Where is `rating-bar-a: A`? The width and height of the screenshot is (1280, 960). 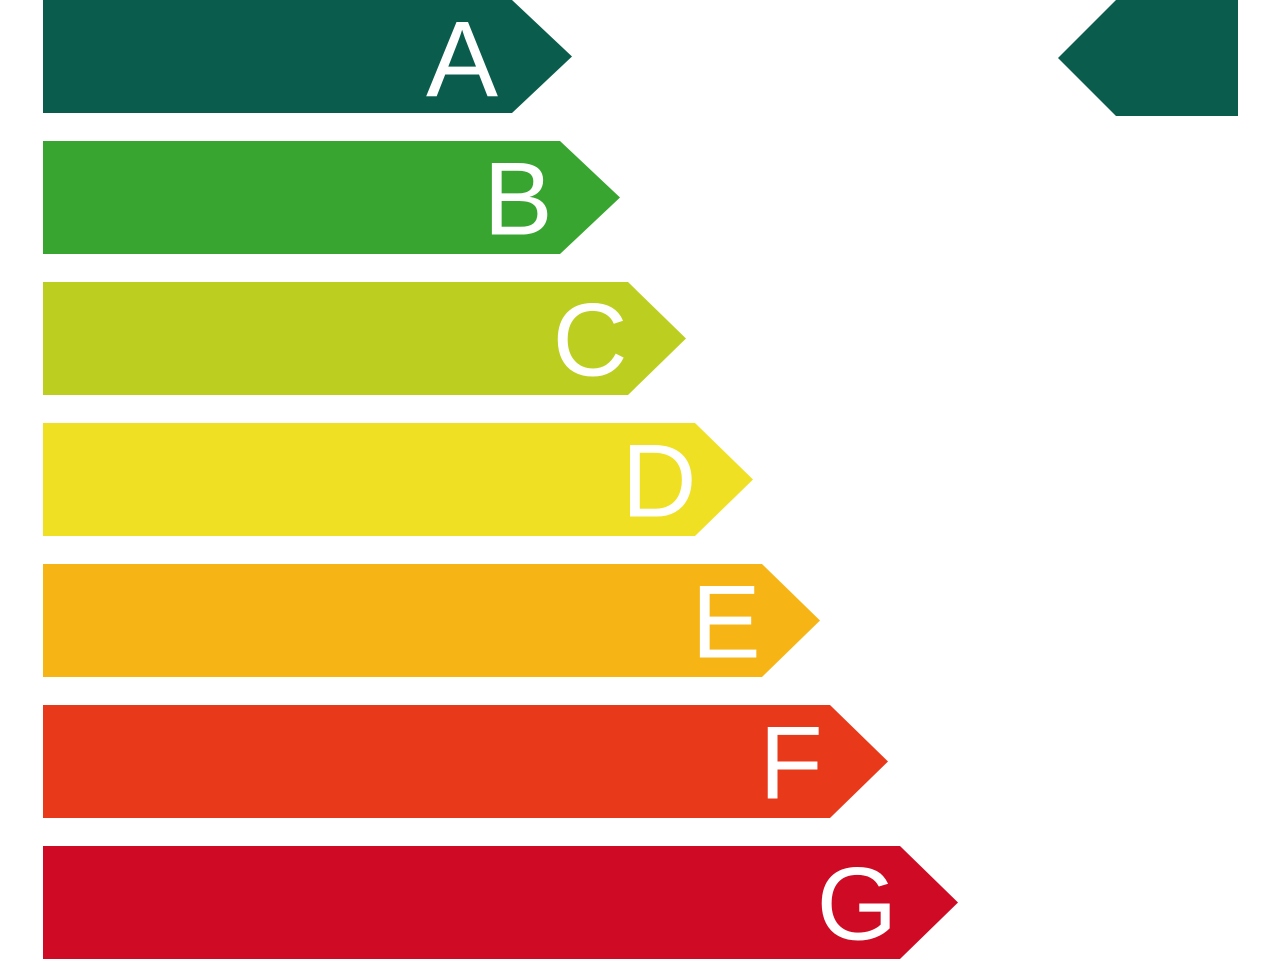 rating-bar-a: A is located at coordinates (307, 59).